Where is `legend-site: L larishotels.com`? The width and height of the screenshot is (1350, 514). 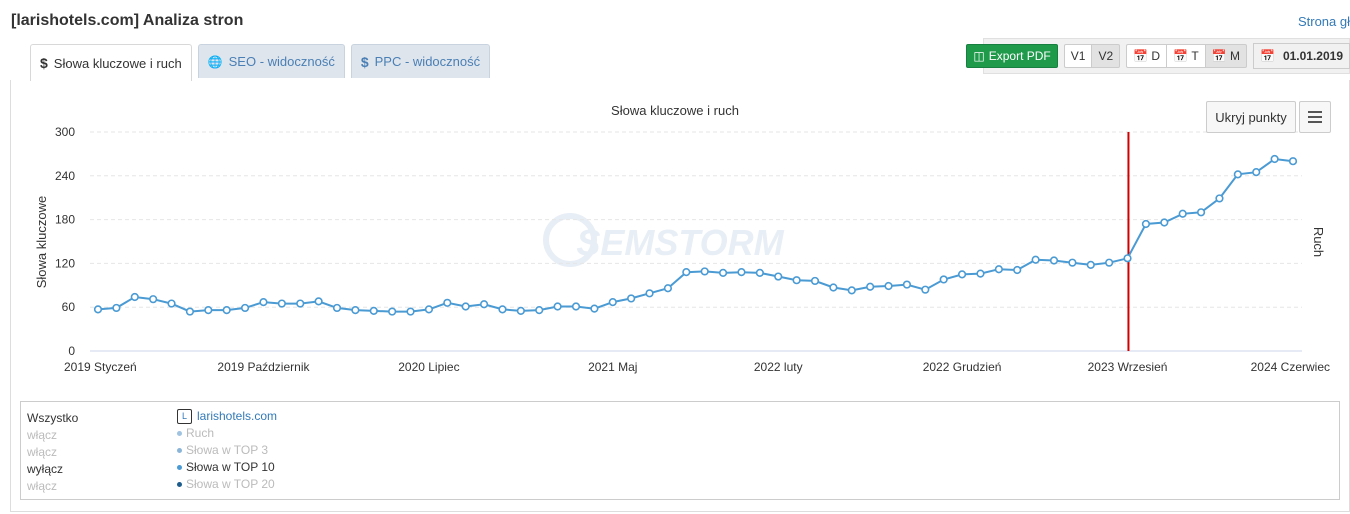 legend-site: L larishotels.com is located at coordinates (227, 416).